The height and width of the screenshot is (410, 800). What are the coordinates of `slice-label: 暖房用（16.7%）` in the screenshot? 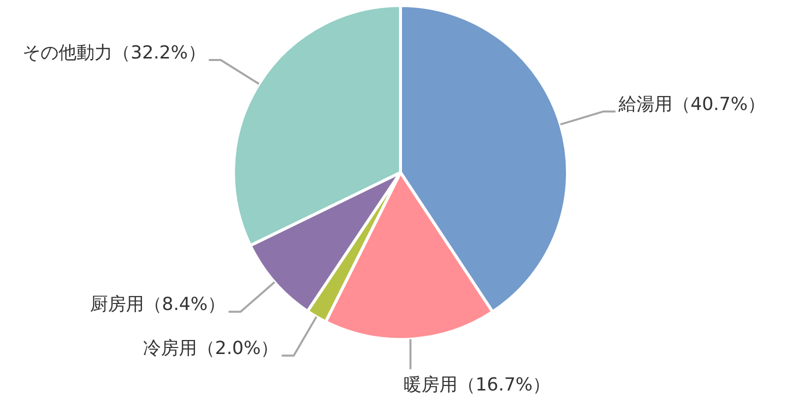 It's located at (477, 385).